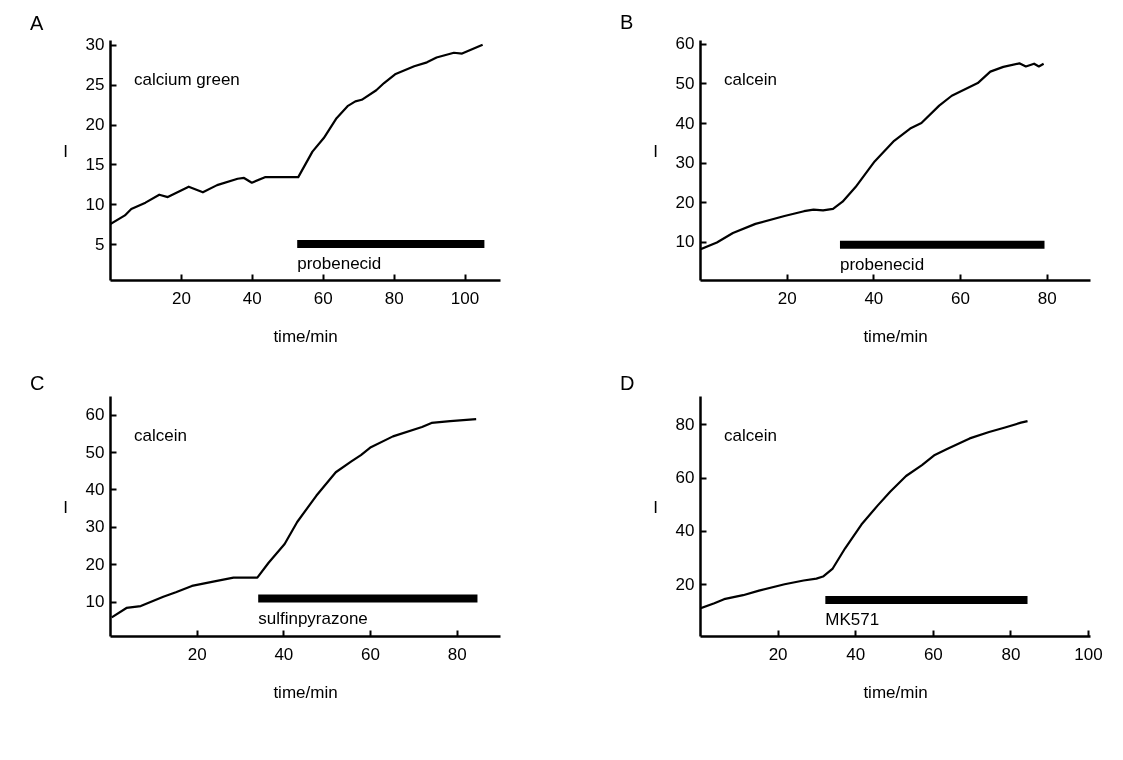  Describe the element at coordinates (100, 244) in the screenshot. I see `y-tick-label: 5` at that location.